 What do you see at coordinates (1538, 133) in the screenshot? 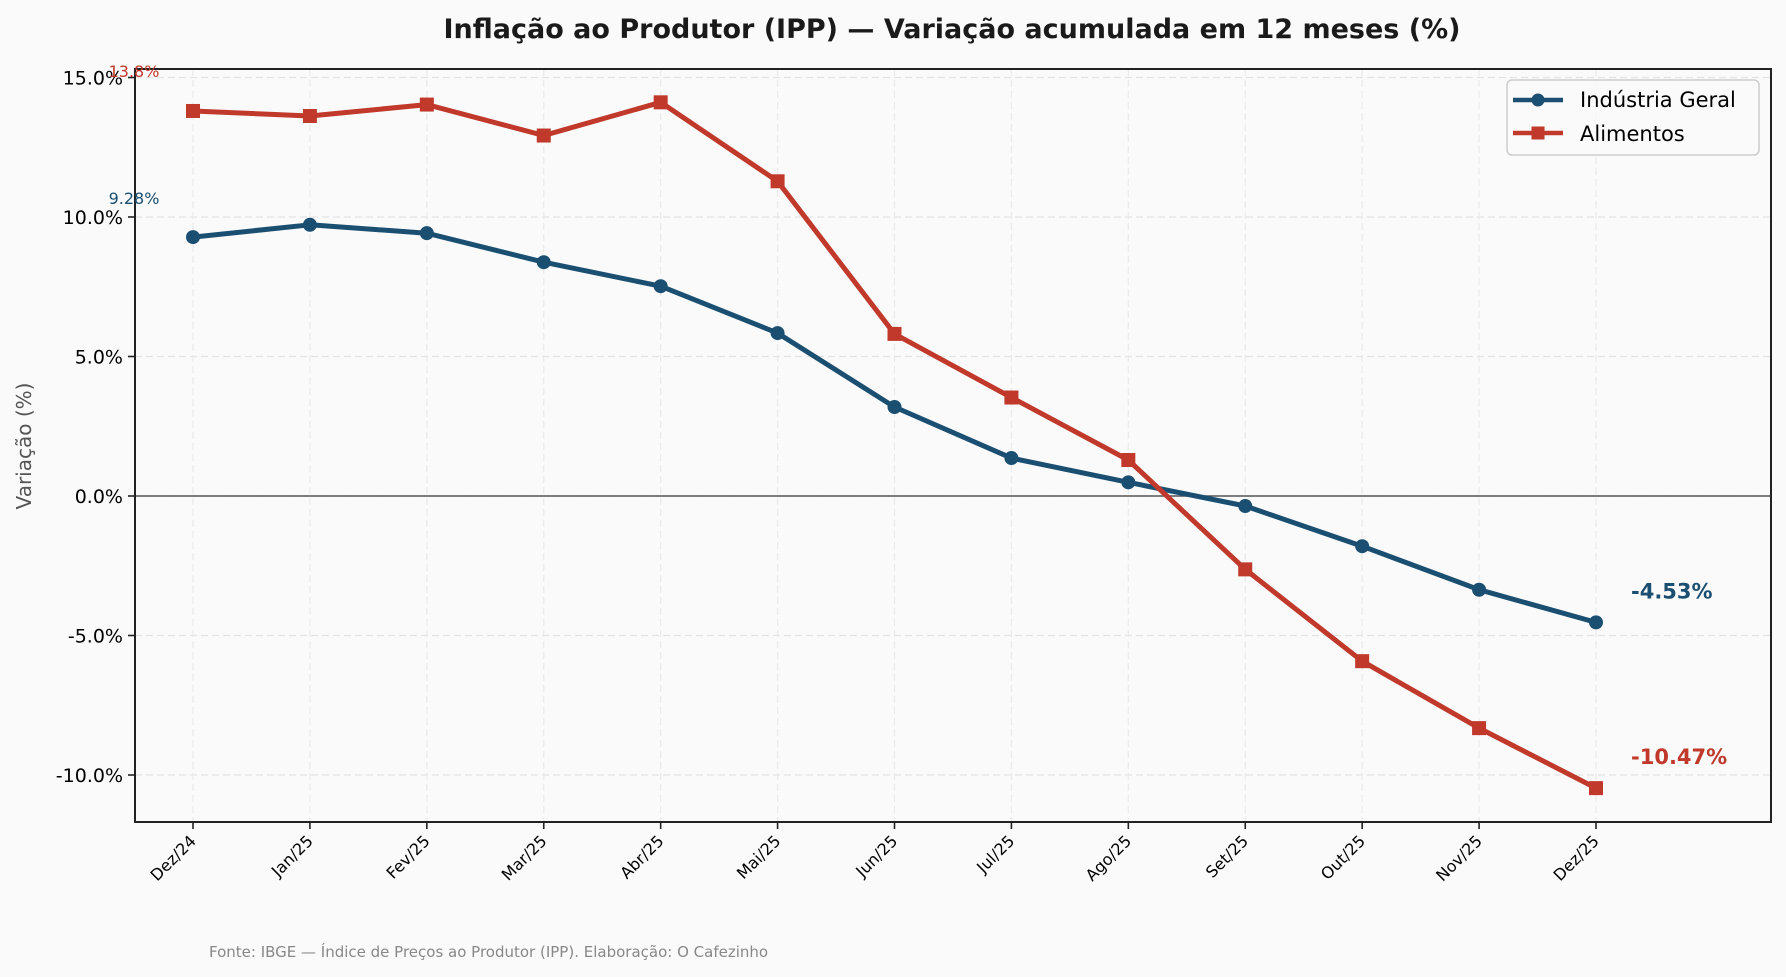
I see `legend-square-marker-icon` at bounding box center [1538, 133].